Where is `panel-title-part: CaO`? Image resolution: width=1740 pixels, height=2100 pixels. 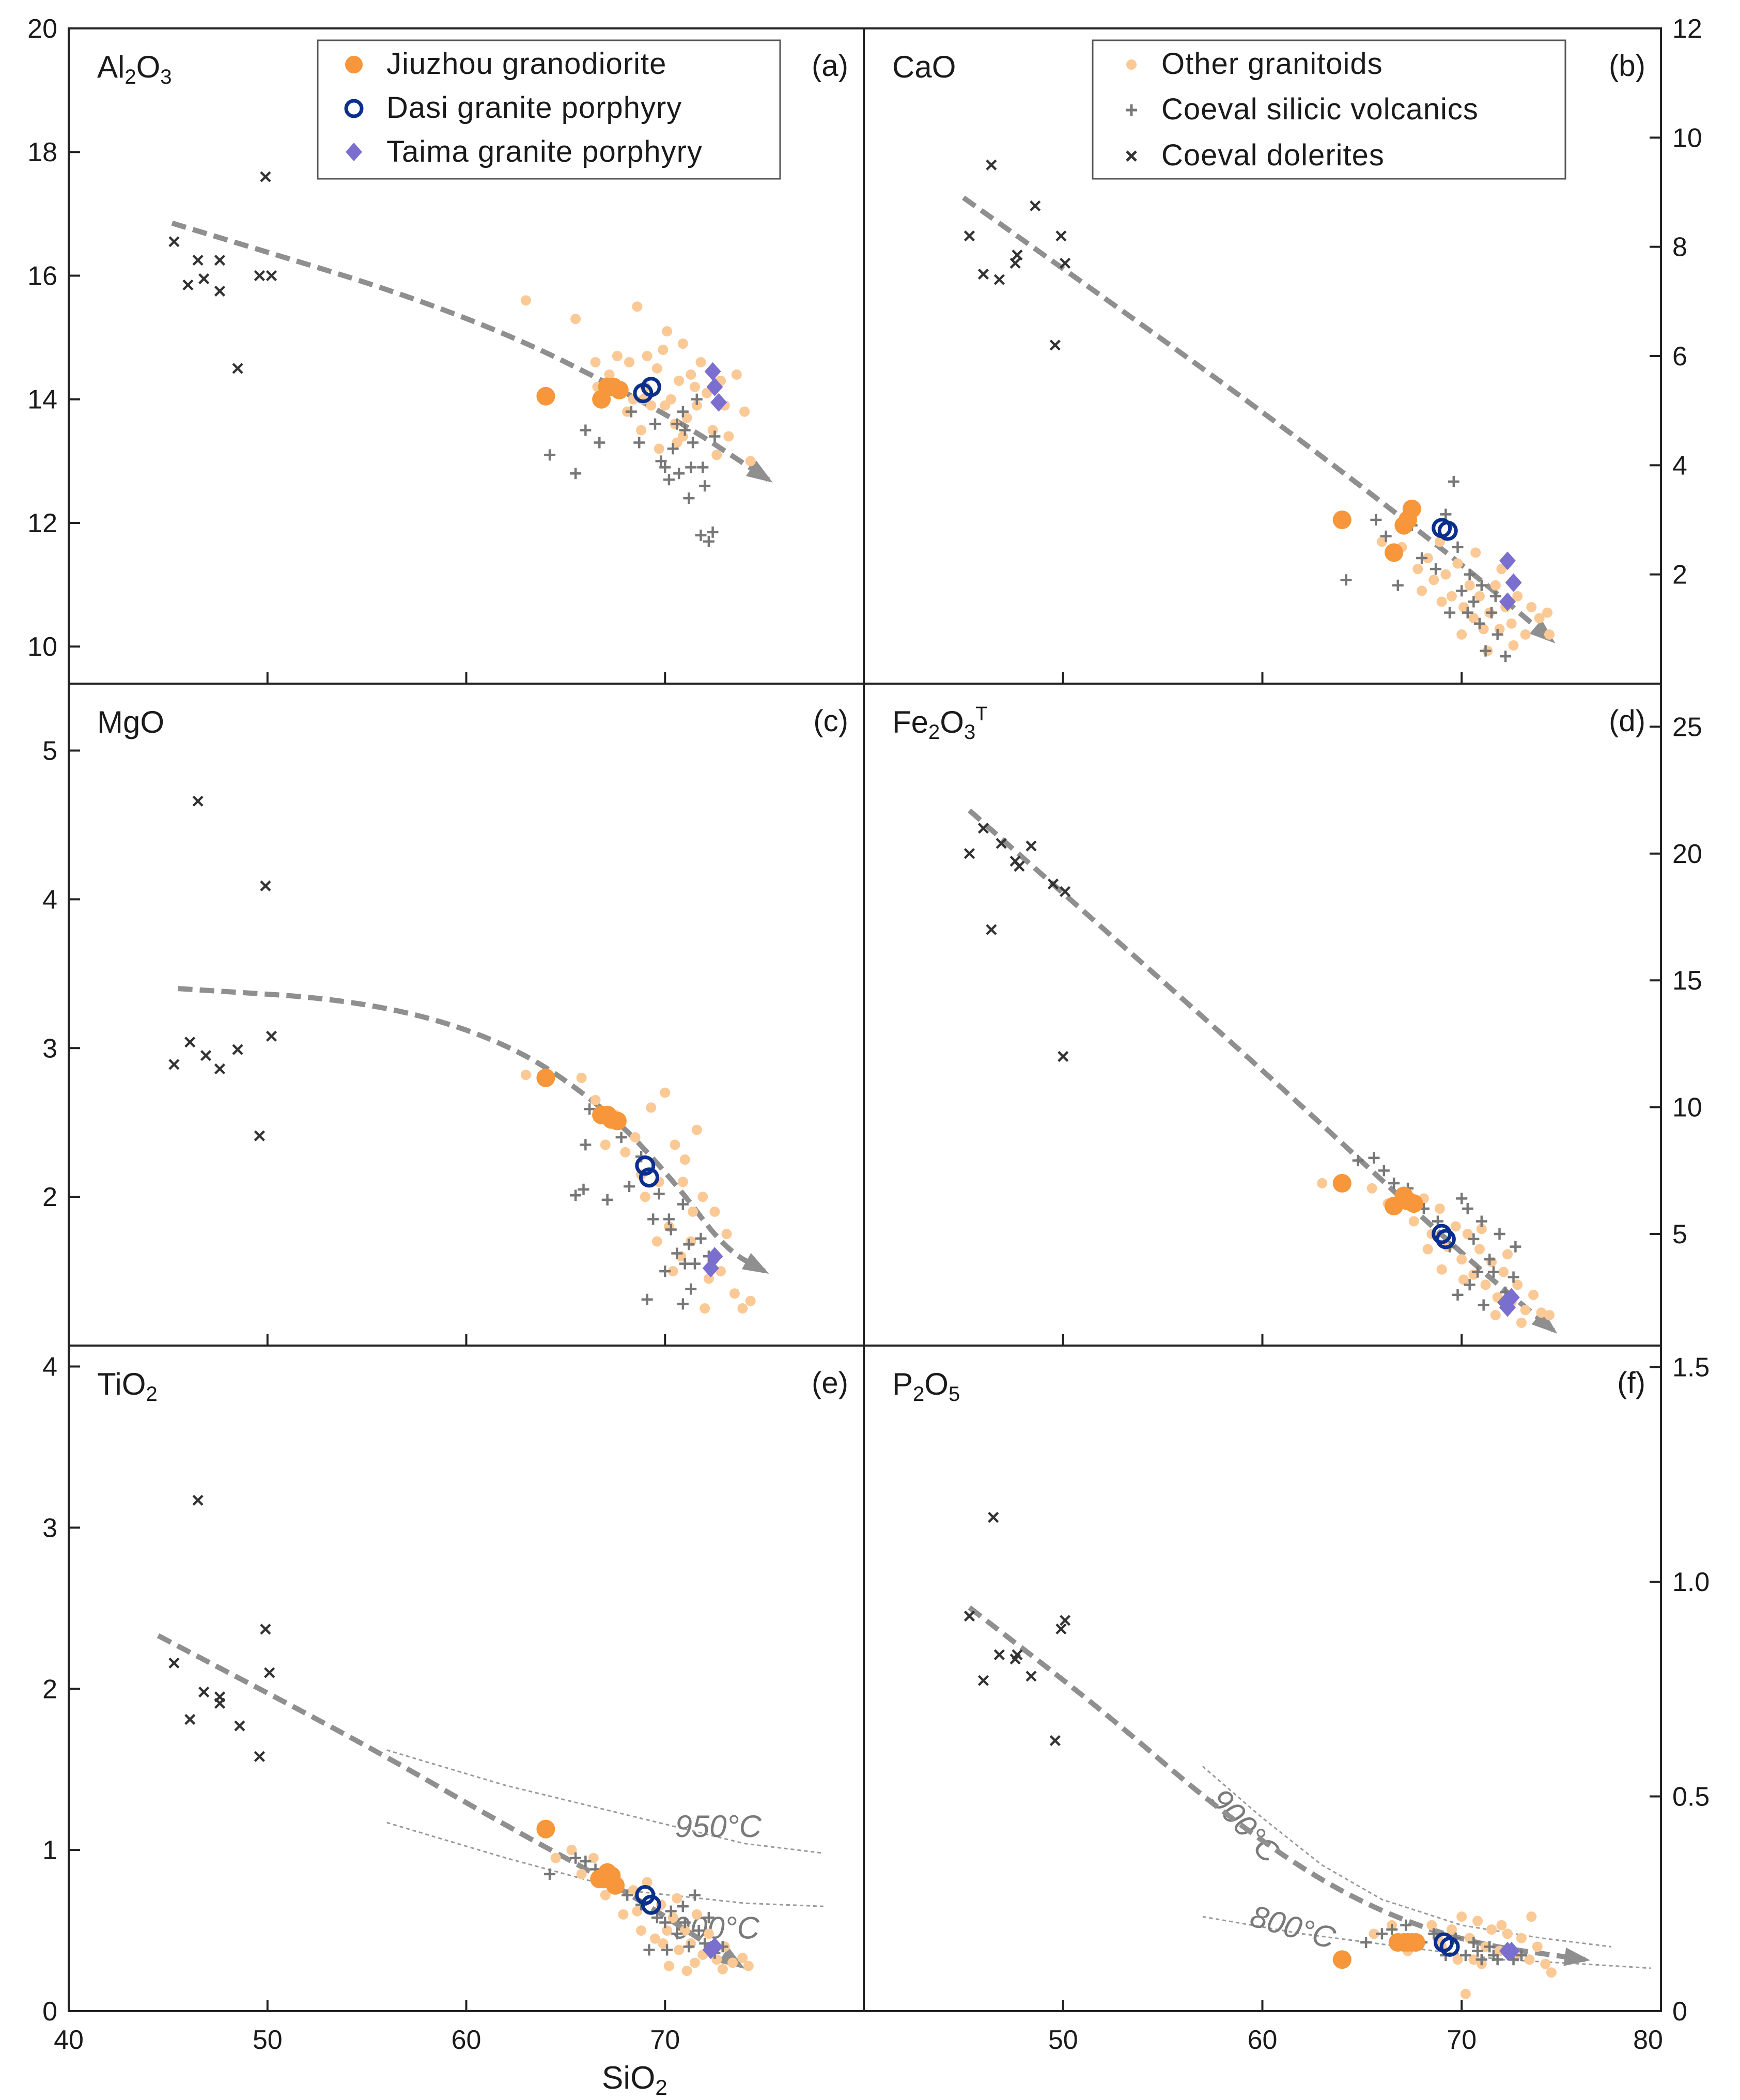
panel-title-part: CaO is located at coordinates (924, 67).